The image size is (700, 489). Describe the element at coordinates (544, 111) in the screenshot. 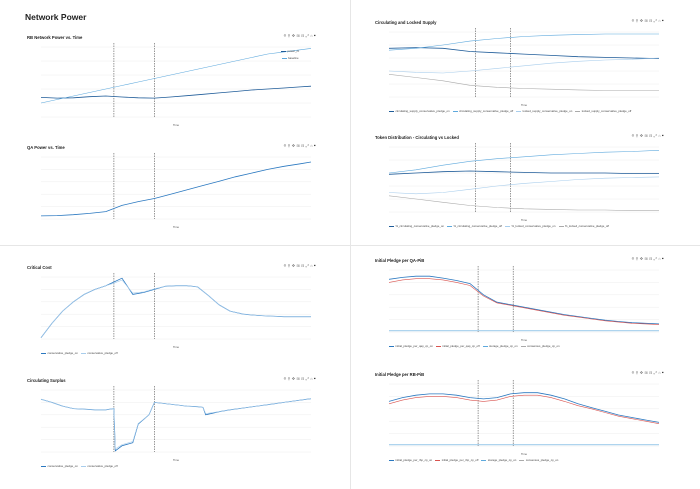

I see `legend-entry: locked_supply_conservative_pledge_on` at that location.